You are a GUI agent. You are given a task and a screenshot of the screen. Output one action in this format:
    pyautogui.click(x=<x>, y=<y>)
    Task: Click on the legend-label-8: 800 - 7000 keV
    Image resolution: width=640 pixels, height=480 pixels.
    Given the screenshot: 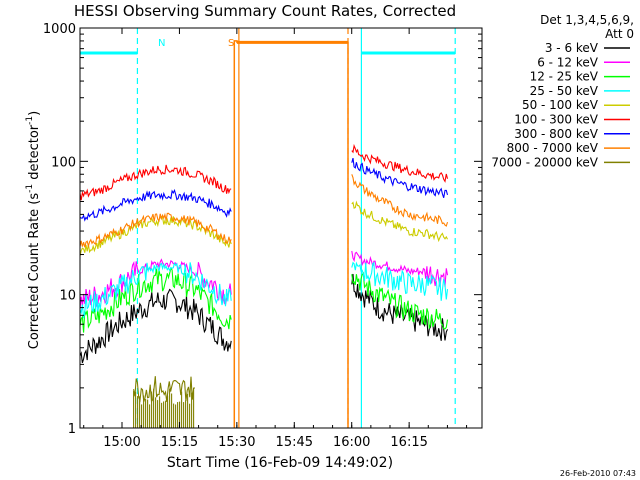 What is the action you would take?
    pyautogui.click(x=553, y=148)
    